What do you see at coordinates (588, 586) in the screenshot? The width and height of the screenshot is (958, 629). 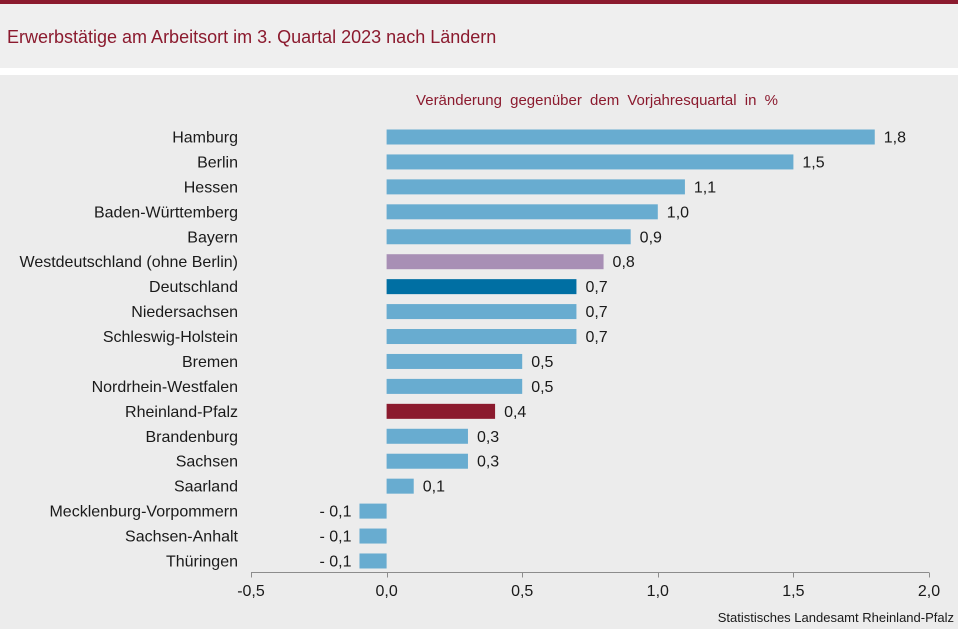 I see `x-axis: -0,5 0,0 0,5 1,0 1,5 2,0` at bounding box center [588, 586].